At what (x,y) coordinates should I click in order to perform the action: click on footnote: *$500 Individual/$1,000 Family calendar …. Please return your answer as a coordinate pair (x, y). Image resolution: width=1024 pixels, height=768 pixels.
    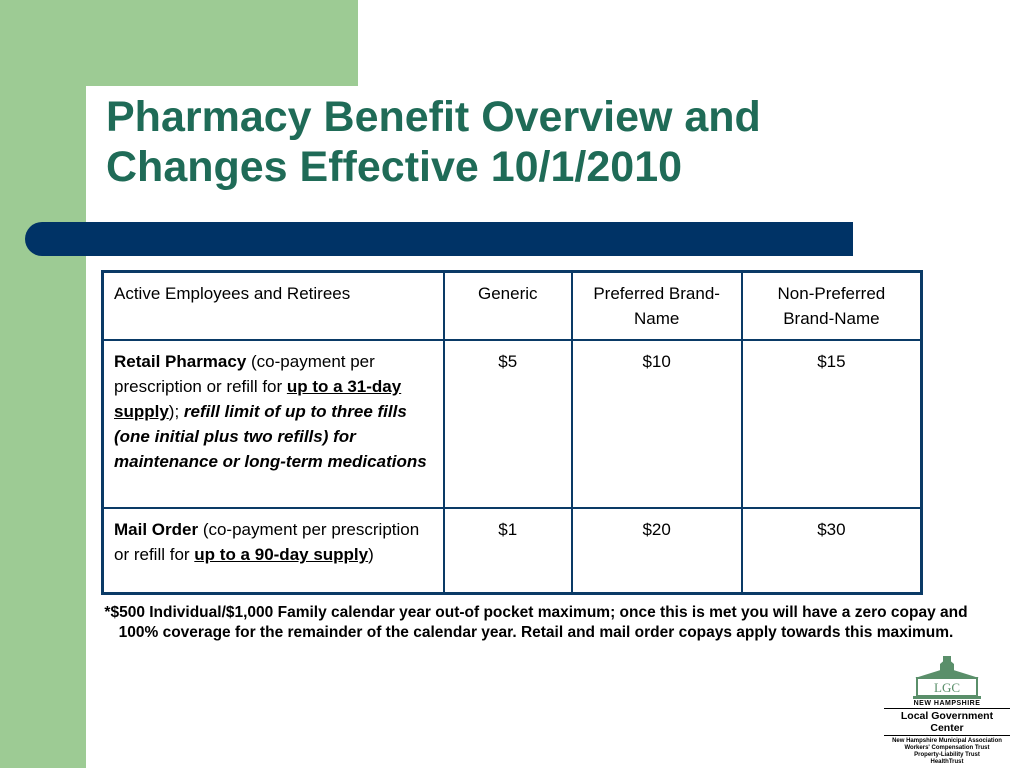
    Looking at the image, I should click on (536, 622).